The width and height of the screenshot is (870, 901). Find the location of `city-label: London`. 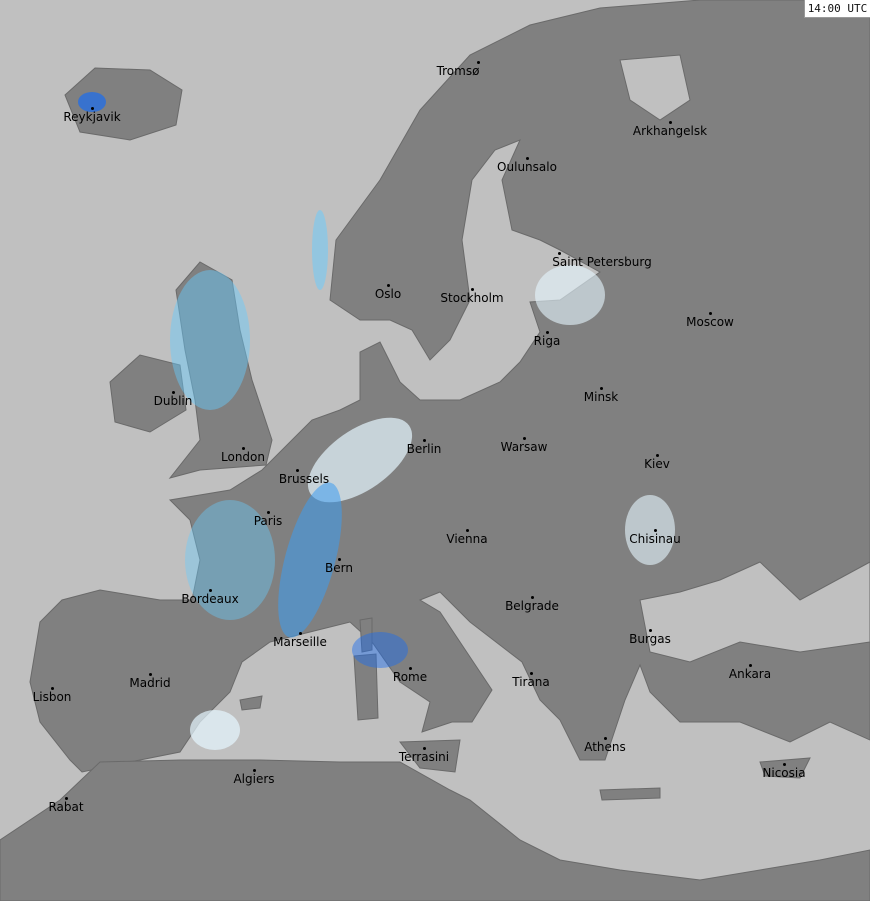

city-label: London is located at coordinates (243, 457).